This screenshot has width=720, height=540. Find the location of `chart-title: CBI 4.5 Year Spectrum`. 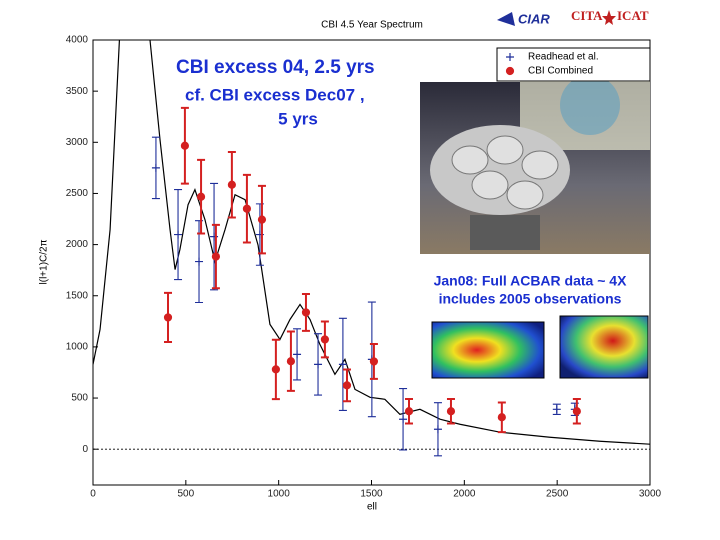

chart-title: CBI 4.5 Year Spectrum is located at coordinates (372, 25).